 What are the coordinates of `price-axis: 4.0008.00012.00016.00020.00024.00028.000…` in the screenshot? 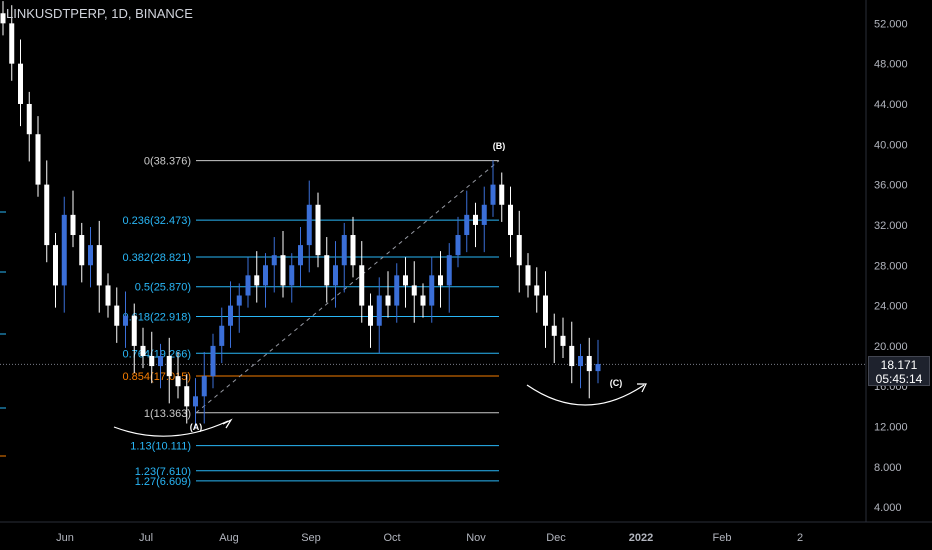 It's located at (886, 261).